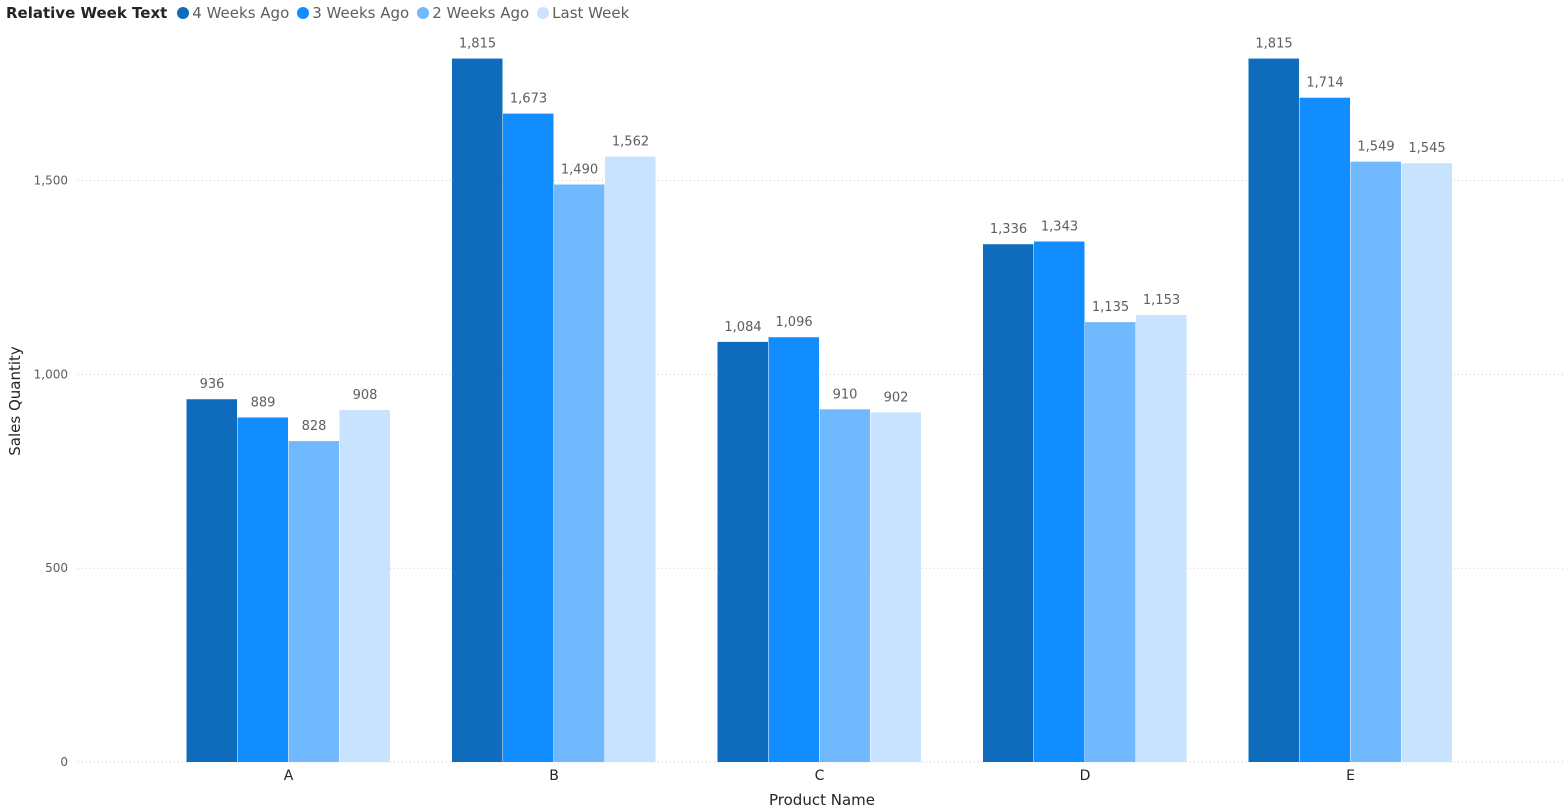 The height and width of the screenshot is (811, 1568). What do you see at coordinates (365, 395) in the screenshot?
I see `data-label: 908` at bounding box center [365, 395].